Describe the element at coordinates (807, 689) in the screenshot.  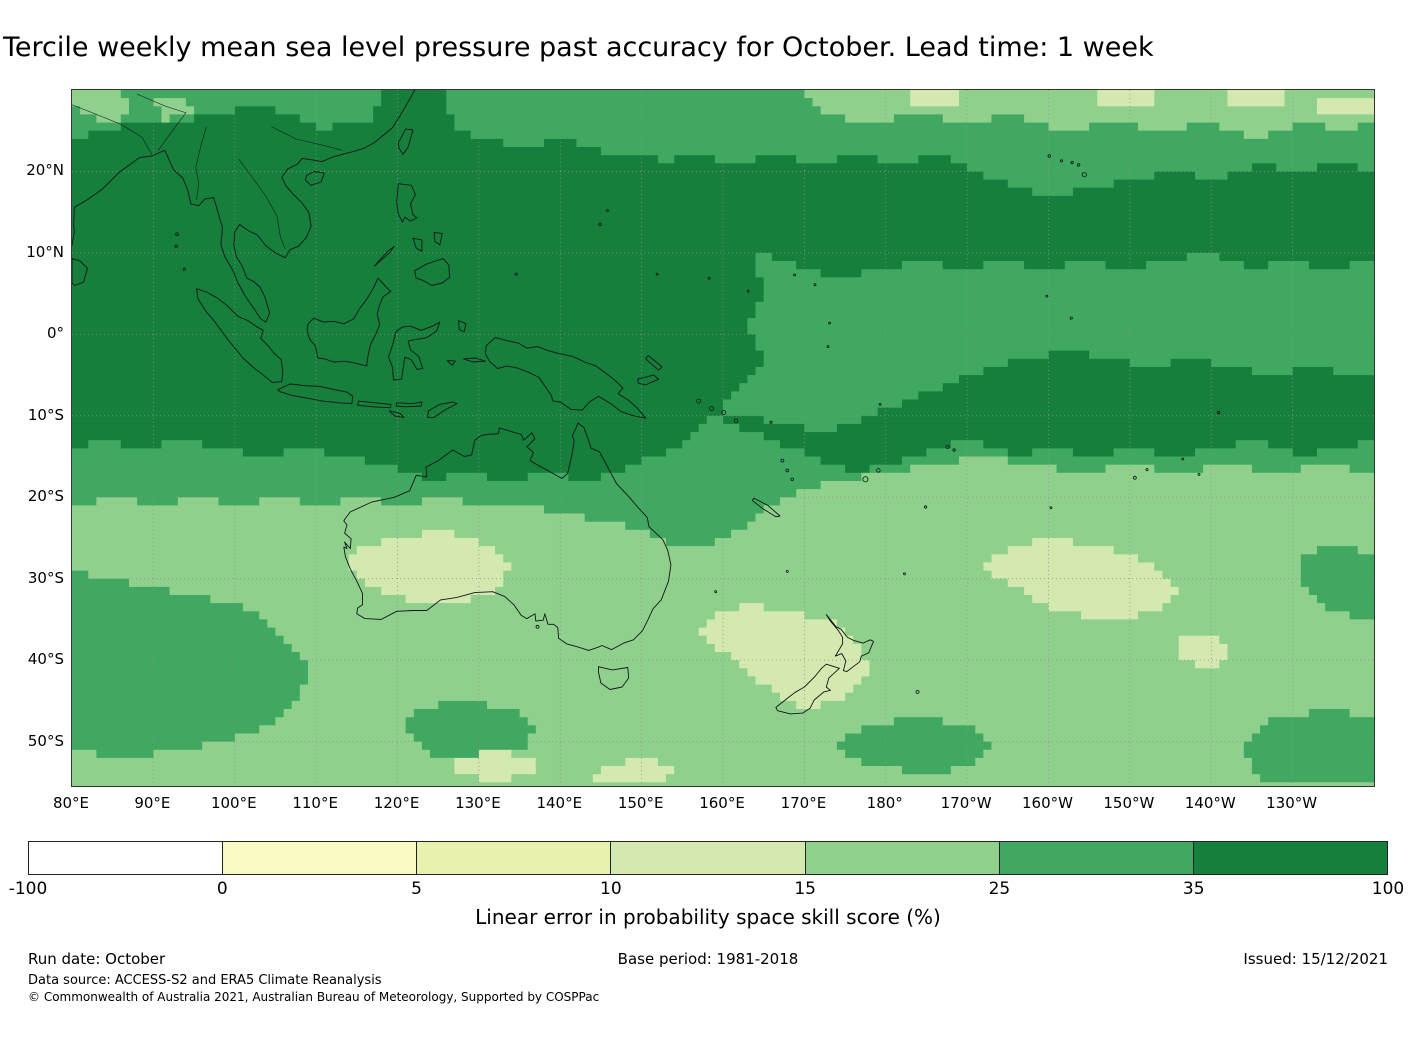
I see `nz-south-island` at that location.